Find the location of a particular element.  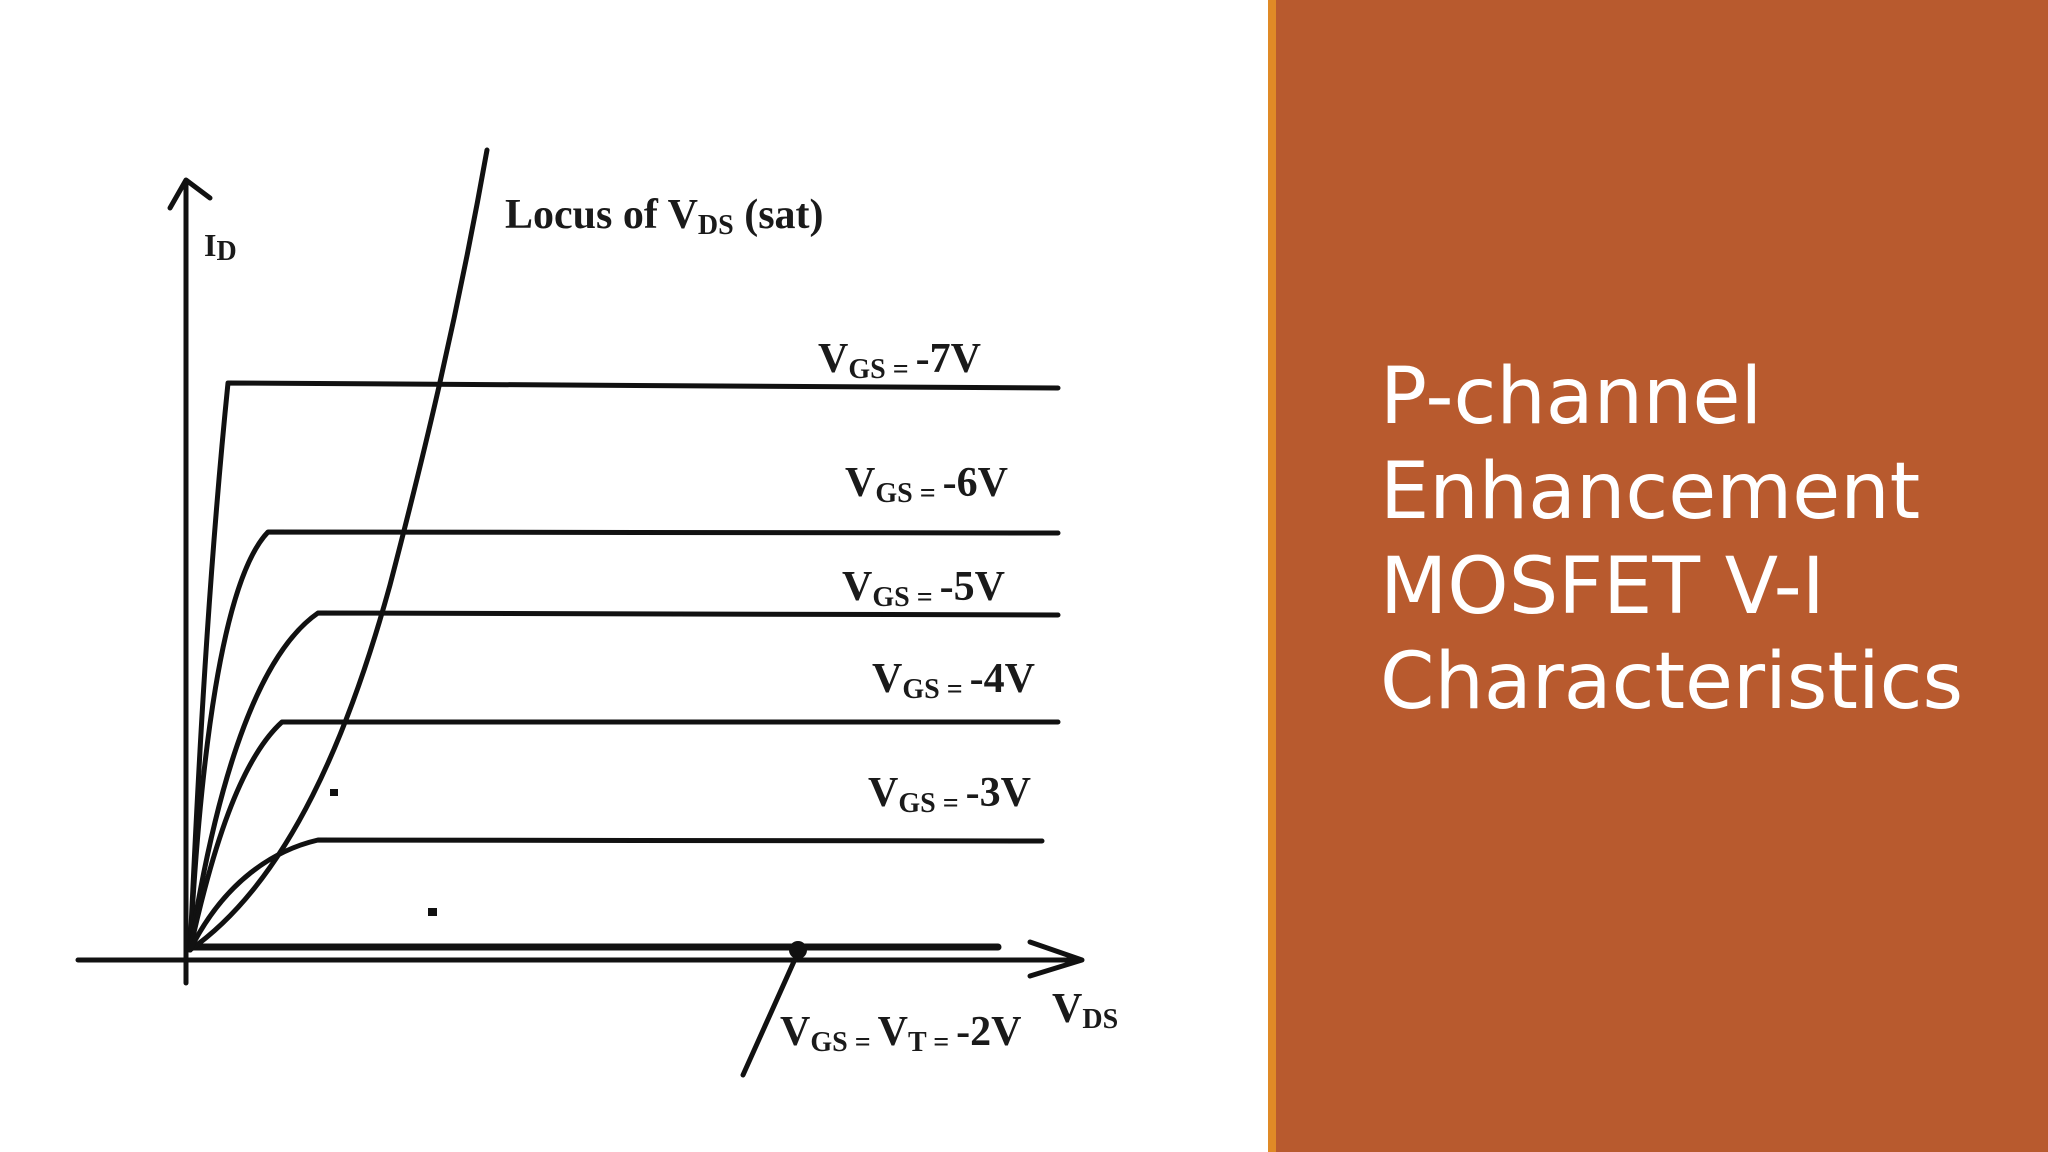

locus-label: Locus of VDS (sat) is located at coordinates (664, 216).